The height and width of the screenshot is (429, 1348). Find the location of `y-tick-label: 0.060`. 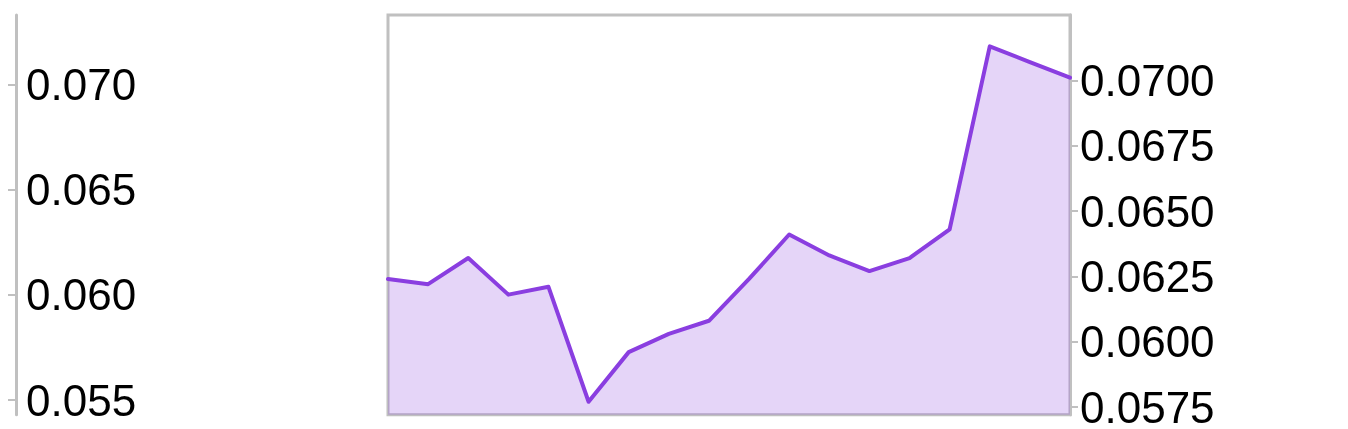

y-tick-label: 0.060 is located at coordinates (81, 295).